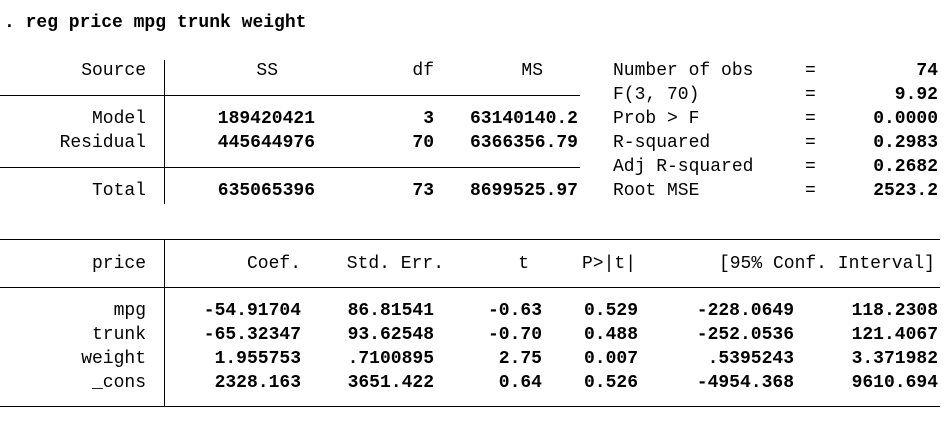 This screenshot has width=945, height=422. What do you see at coordinates (520, 359) in the screenshot?
I see `coef-t: 2.75` at bounding box center [520, 359].